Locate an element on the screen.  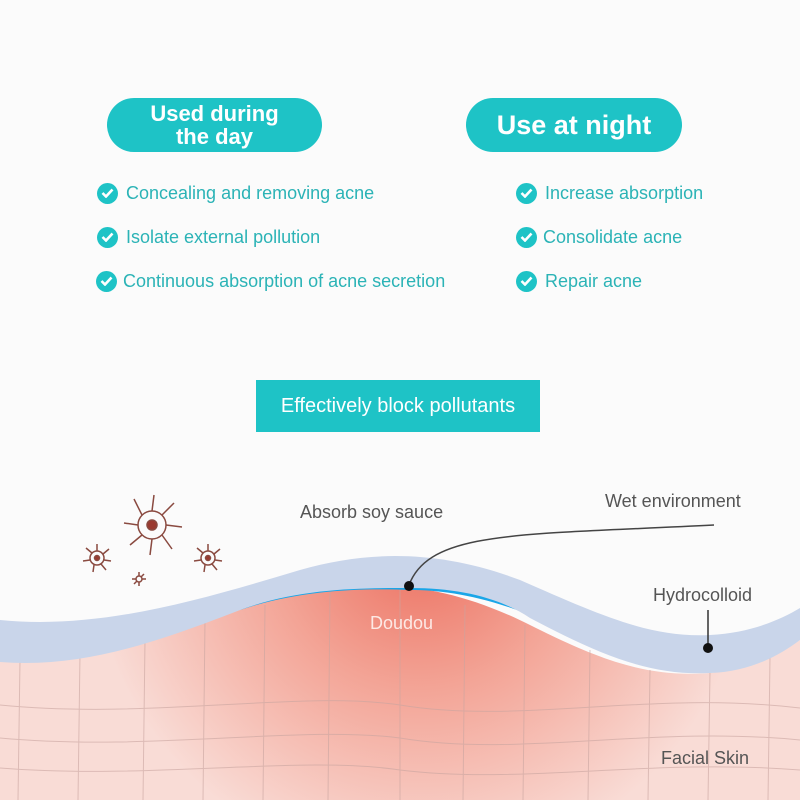
night-usage-badge: Use at night is located at coordinates (574, 125).